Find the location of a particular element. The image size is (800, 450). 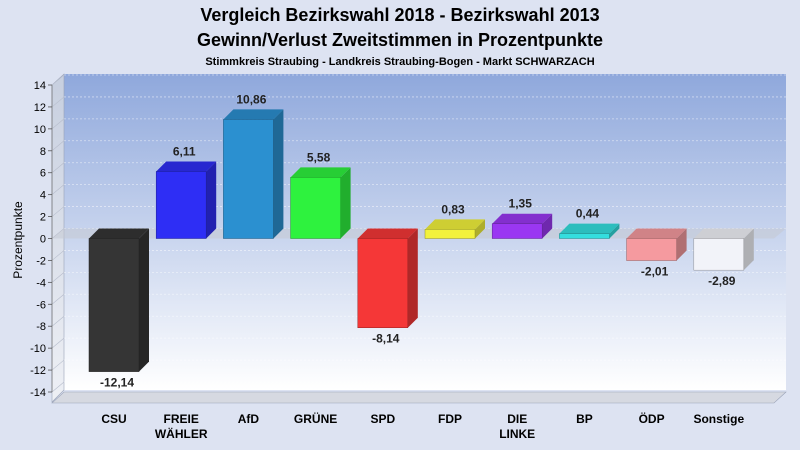

category-label: Sonstige is located at coordinates (718, 419).